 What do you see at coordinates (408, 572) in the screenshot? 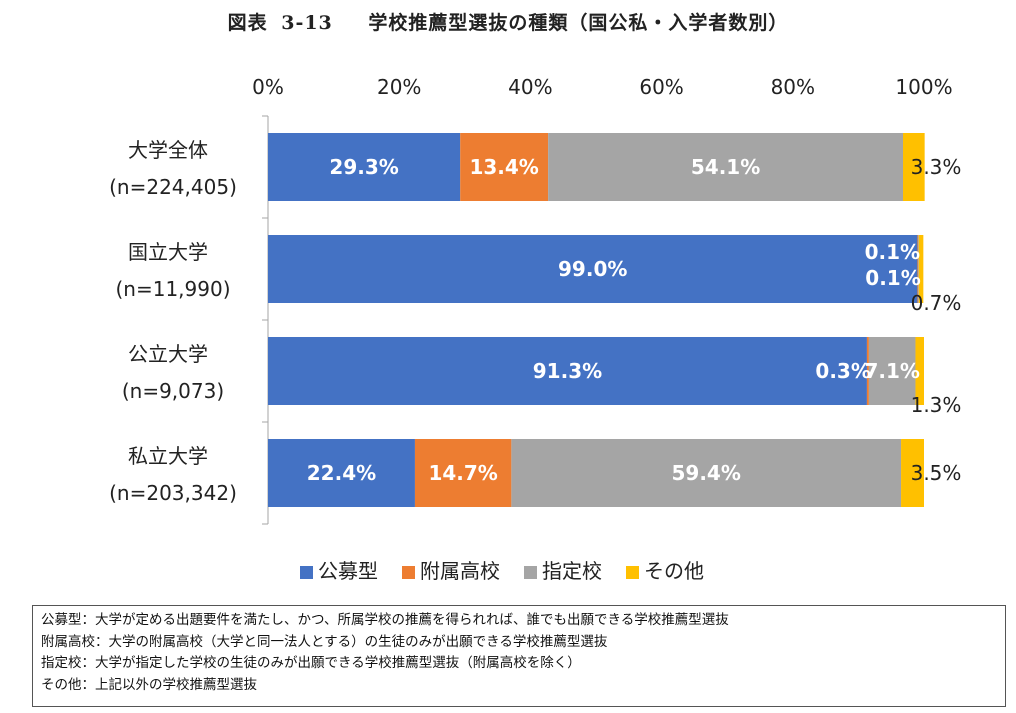
I see `legend-swatch-附属高校` at bounding box center [408, 572].